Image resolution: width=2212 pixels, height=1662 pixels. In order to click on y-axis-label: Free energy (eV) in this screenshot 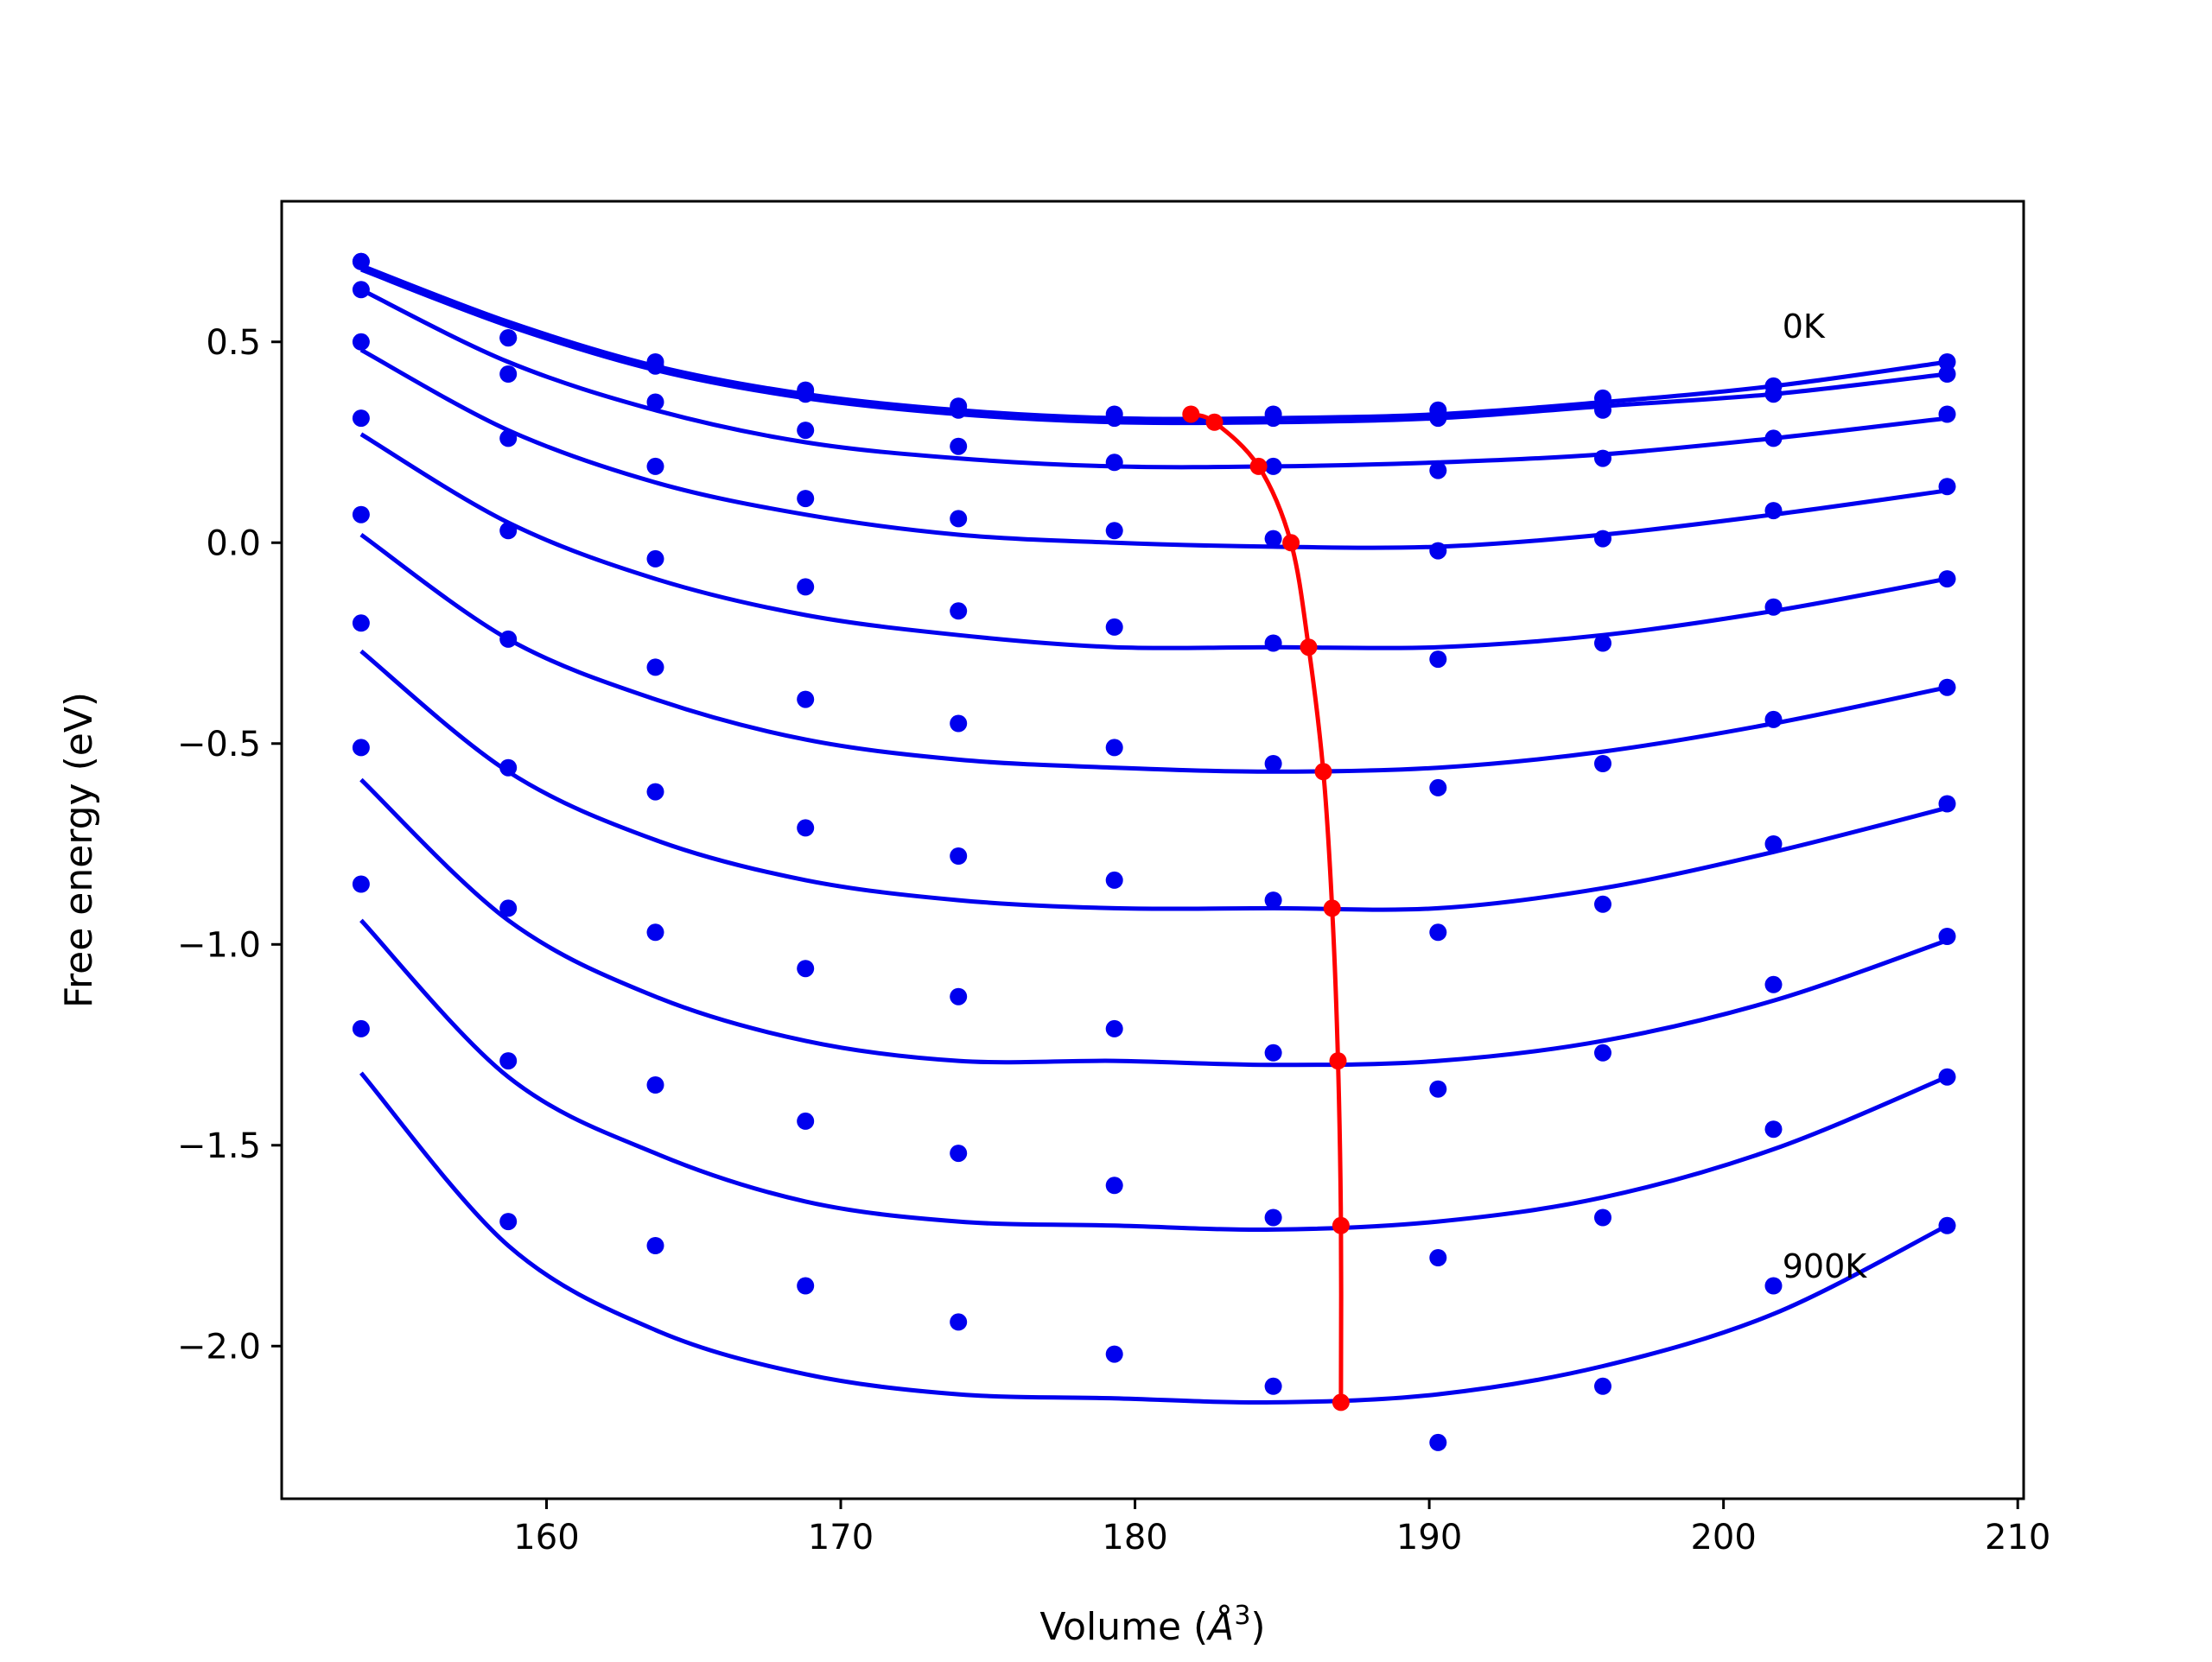, I will do `click(79, 850)`.